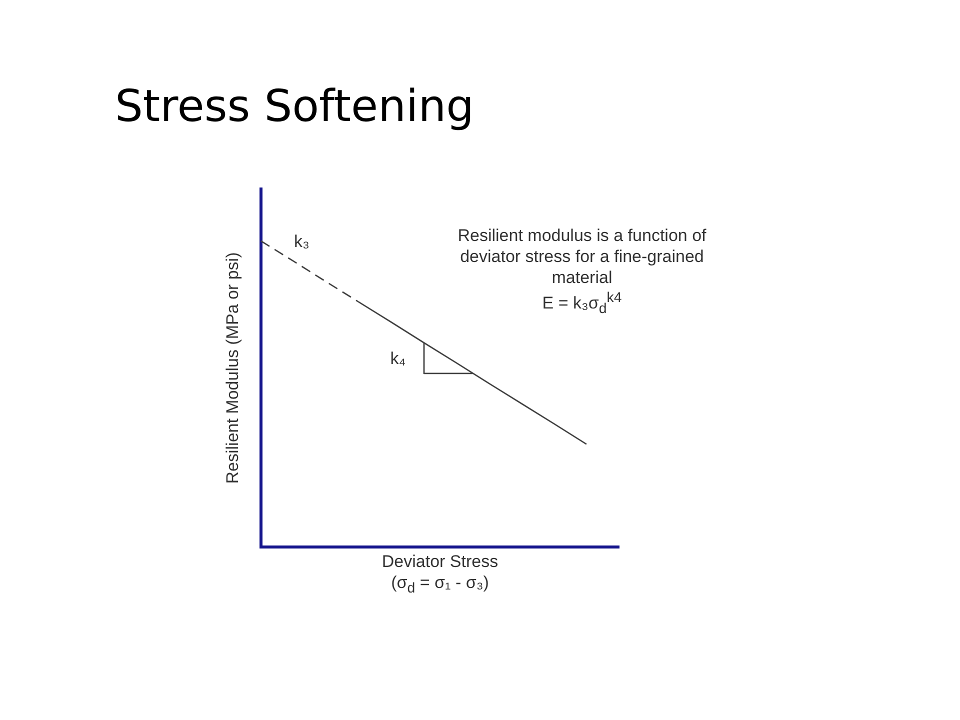  Describe the element at coordinates (302, 242) in the screenshot. I see `annotation: k₃` at that location.